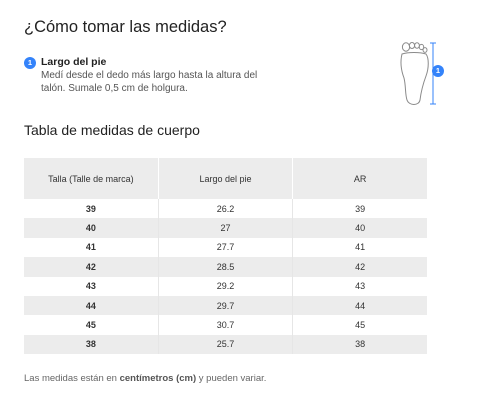  Describe the element at coordinates (91, 344) in the screenshot. I see `cell-size: 38` at that location.